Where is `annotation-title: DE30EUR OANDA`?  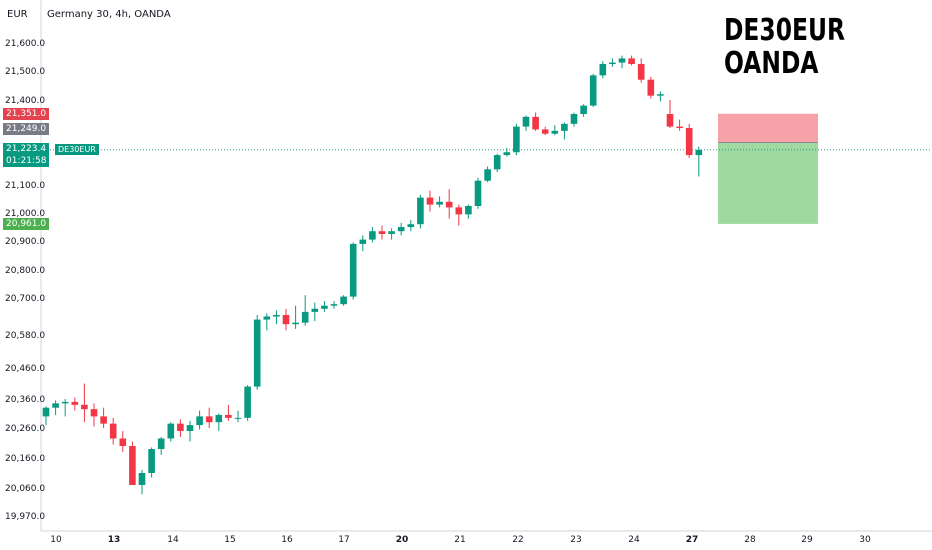
annotation-title: DE30EUR OANDA is located at coordinates (784, 47).